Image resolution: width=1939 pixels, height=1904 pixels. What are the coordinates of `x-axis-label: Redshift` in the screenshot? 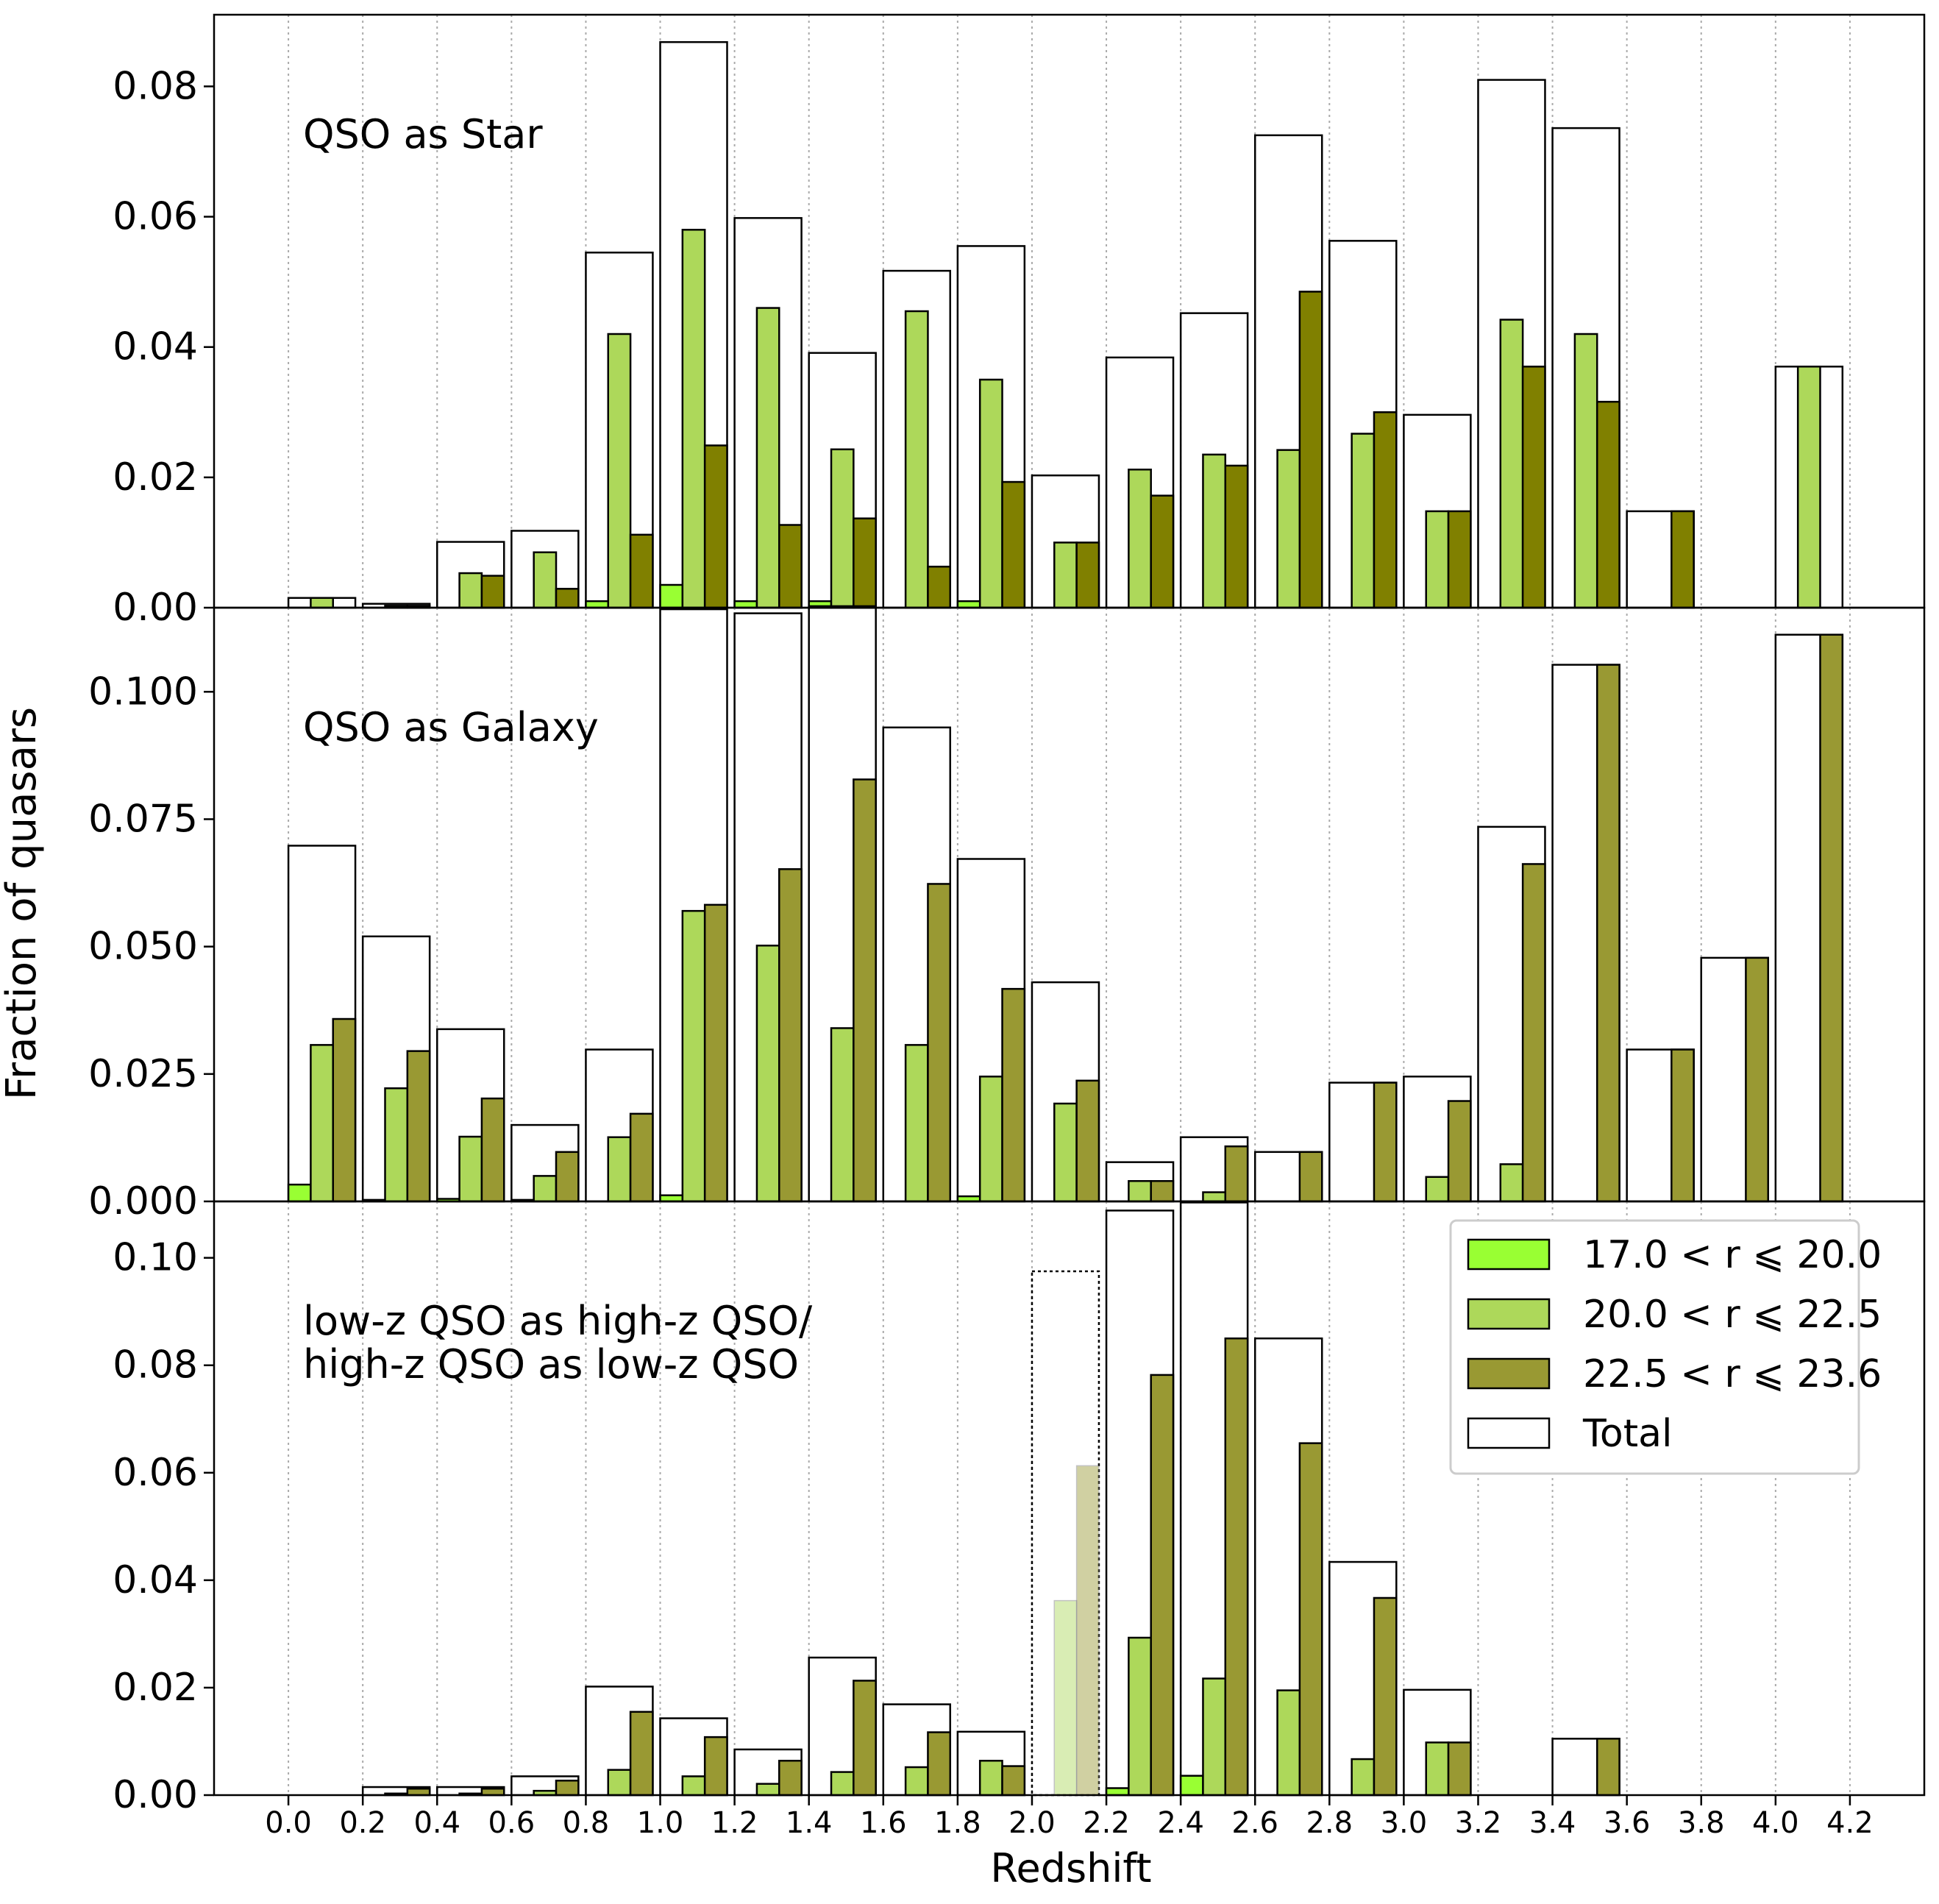 It's located at (1070, 1868).